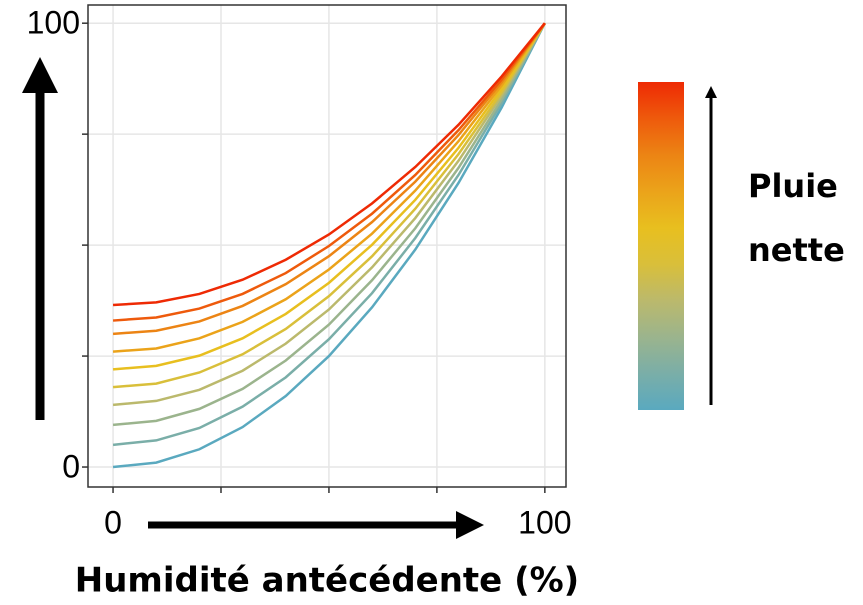  I want to click on y-tick-label: 0, so click(71, 466).